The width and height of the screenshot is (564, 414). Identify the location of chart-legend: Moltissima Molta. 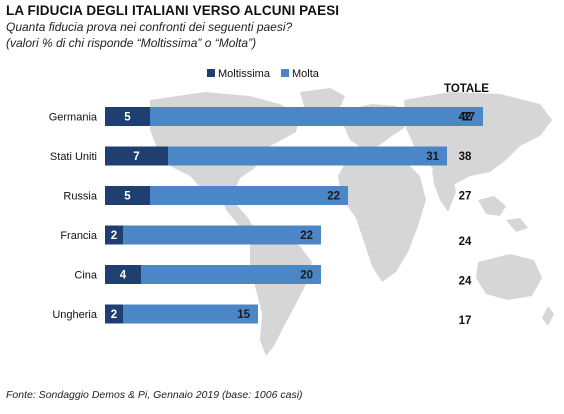
(263, 74).